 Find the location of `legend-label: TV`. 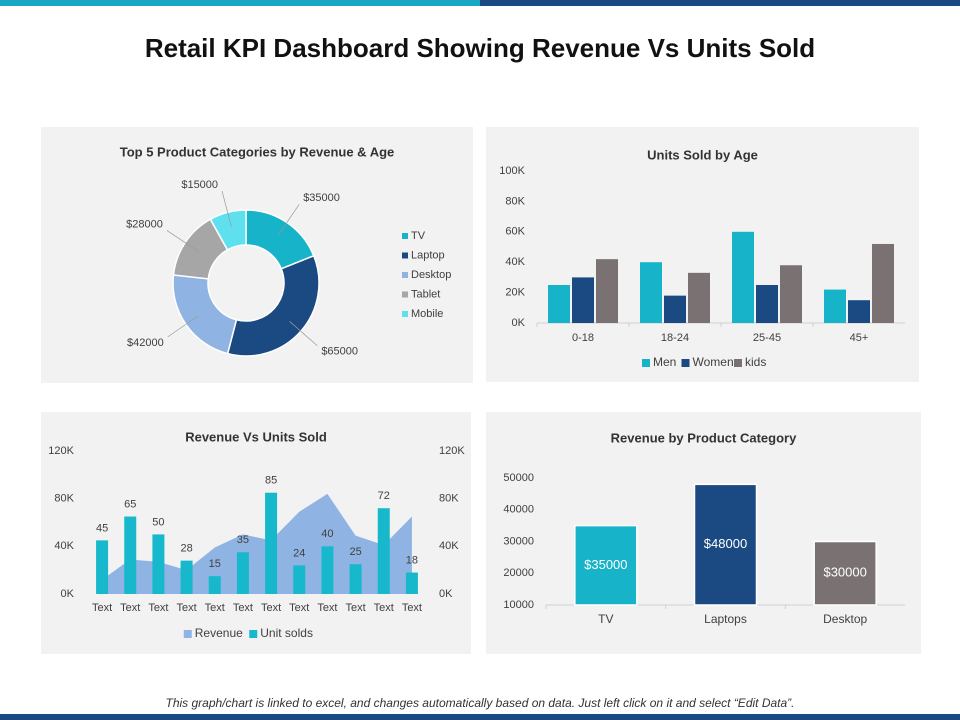

legend-label: TV is located at coordinates (418, 236).